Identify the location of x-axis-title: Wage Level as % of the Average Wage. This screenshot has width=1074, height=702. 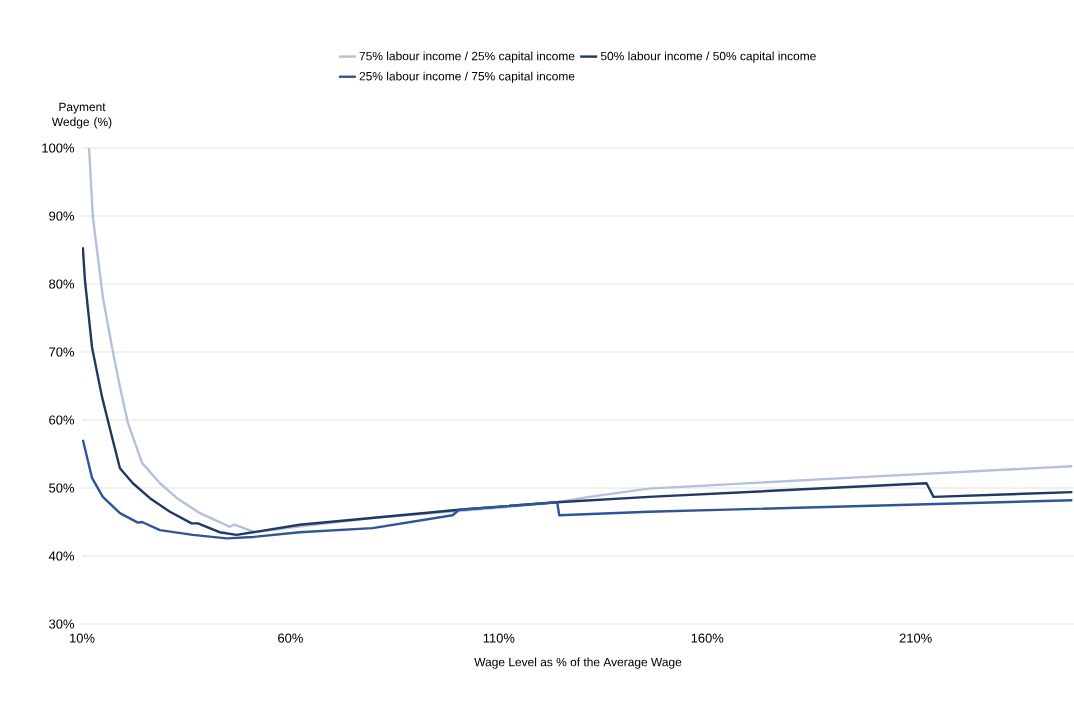
(578, 663).